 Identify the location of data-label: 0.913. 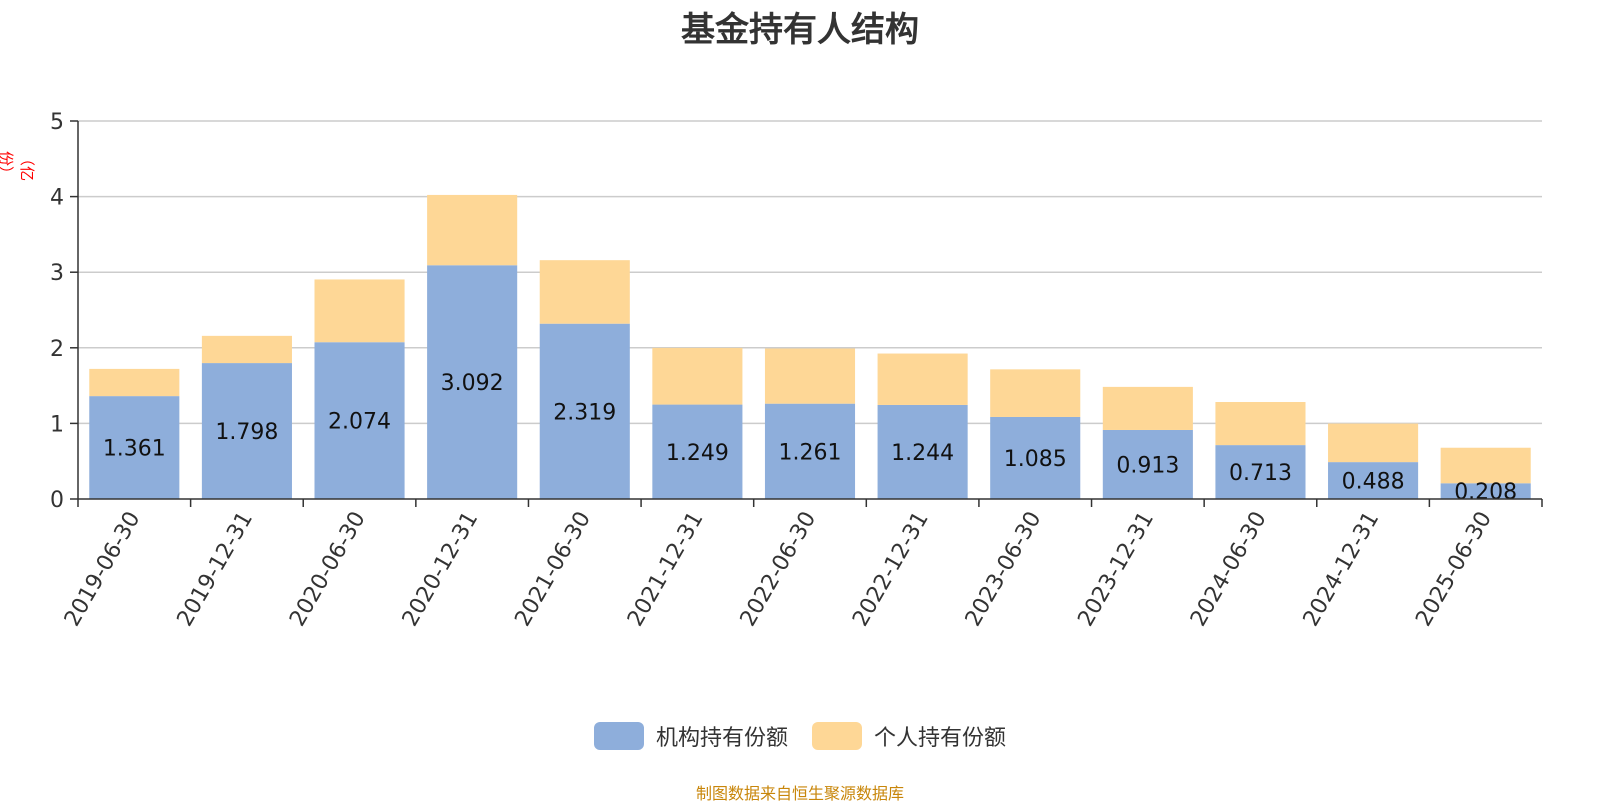
(1147, 465).